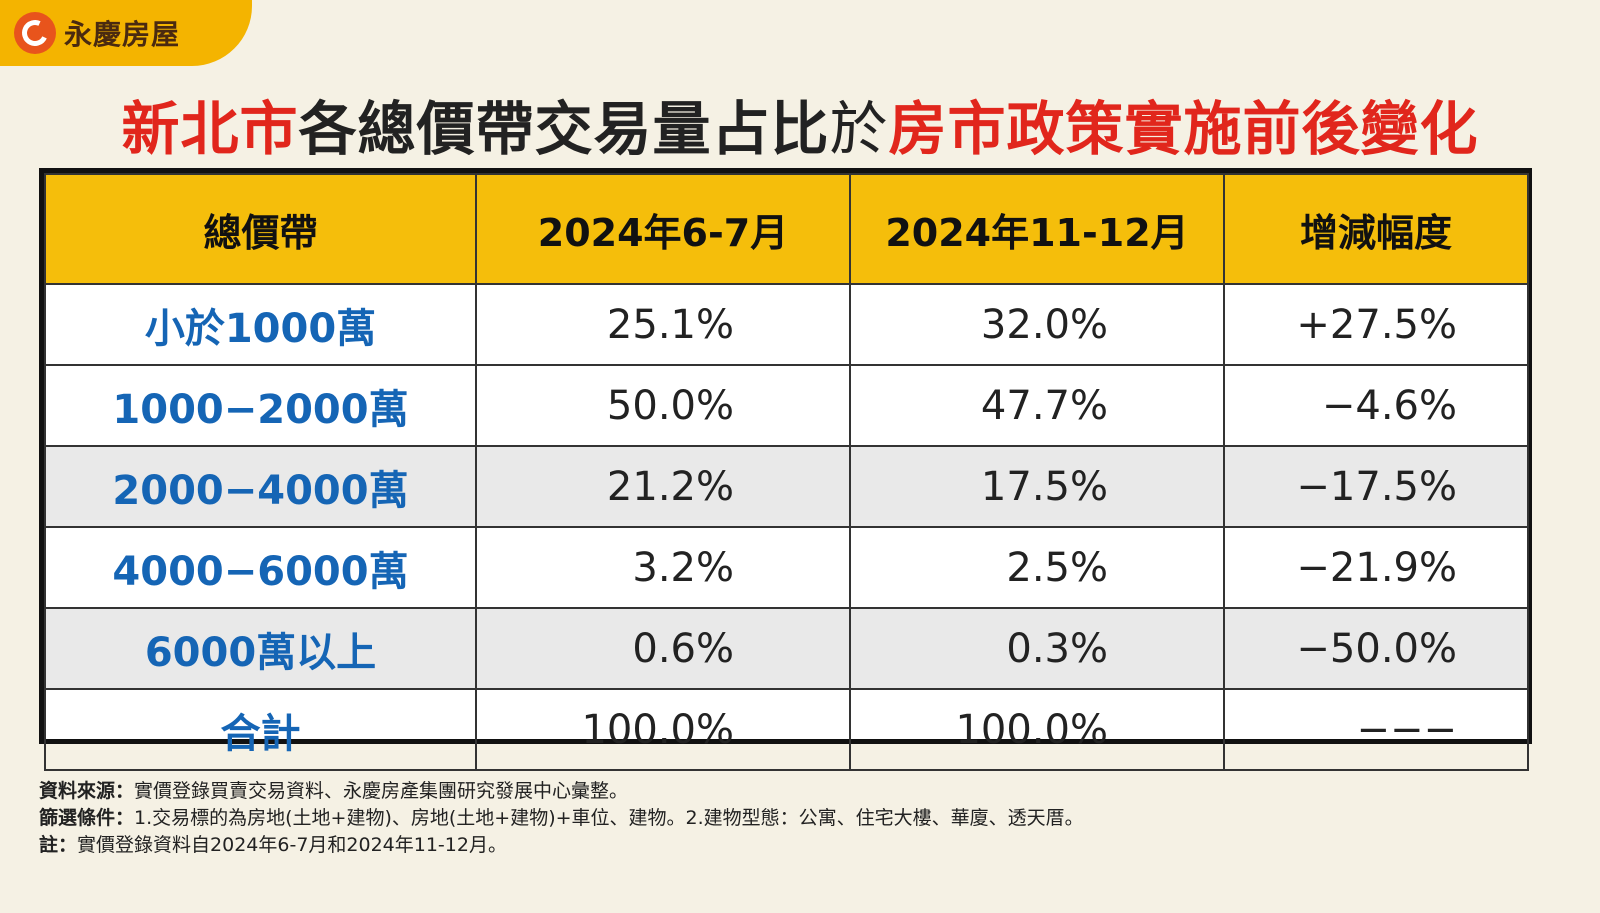  Describe the element at coordinates (1183, 129) in the screenshot. I see `title-policy: 房市政策實施前後變化` at that location.